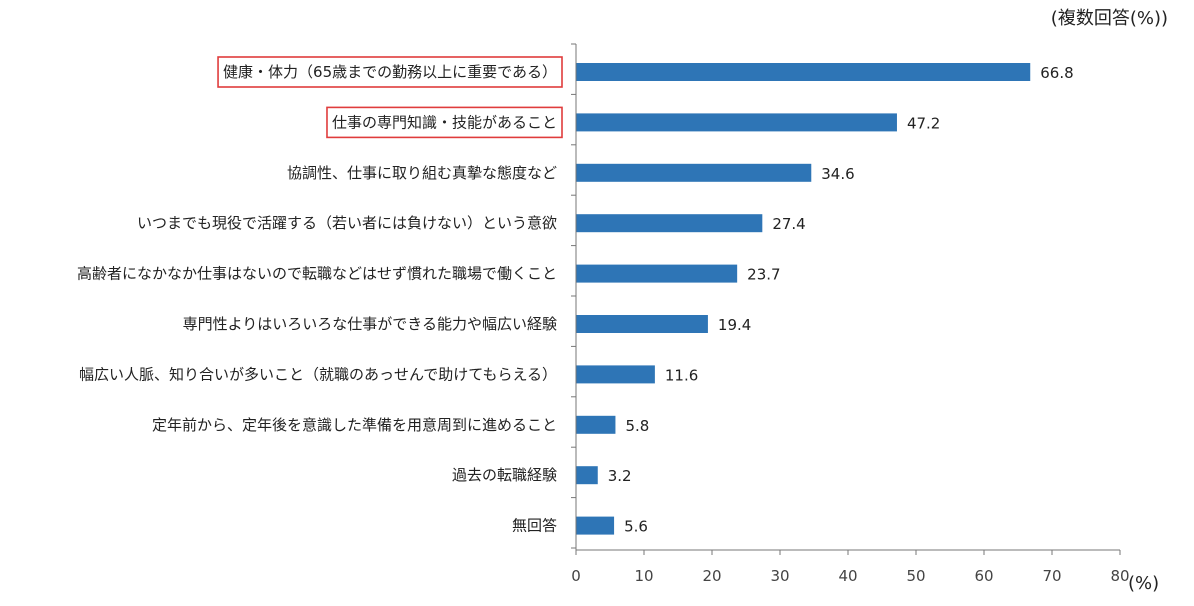  What do you see at coordinates (422, 173) in the screenshot?
I see `category-label: 協調性、仕事に取り組む真摯な態度など` at bounding box center [422, 173].